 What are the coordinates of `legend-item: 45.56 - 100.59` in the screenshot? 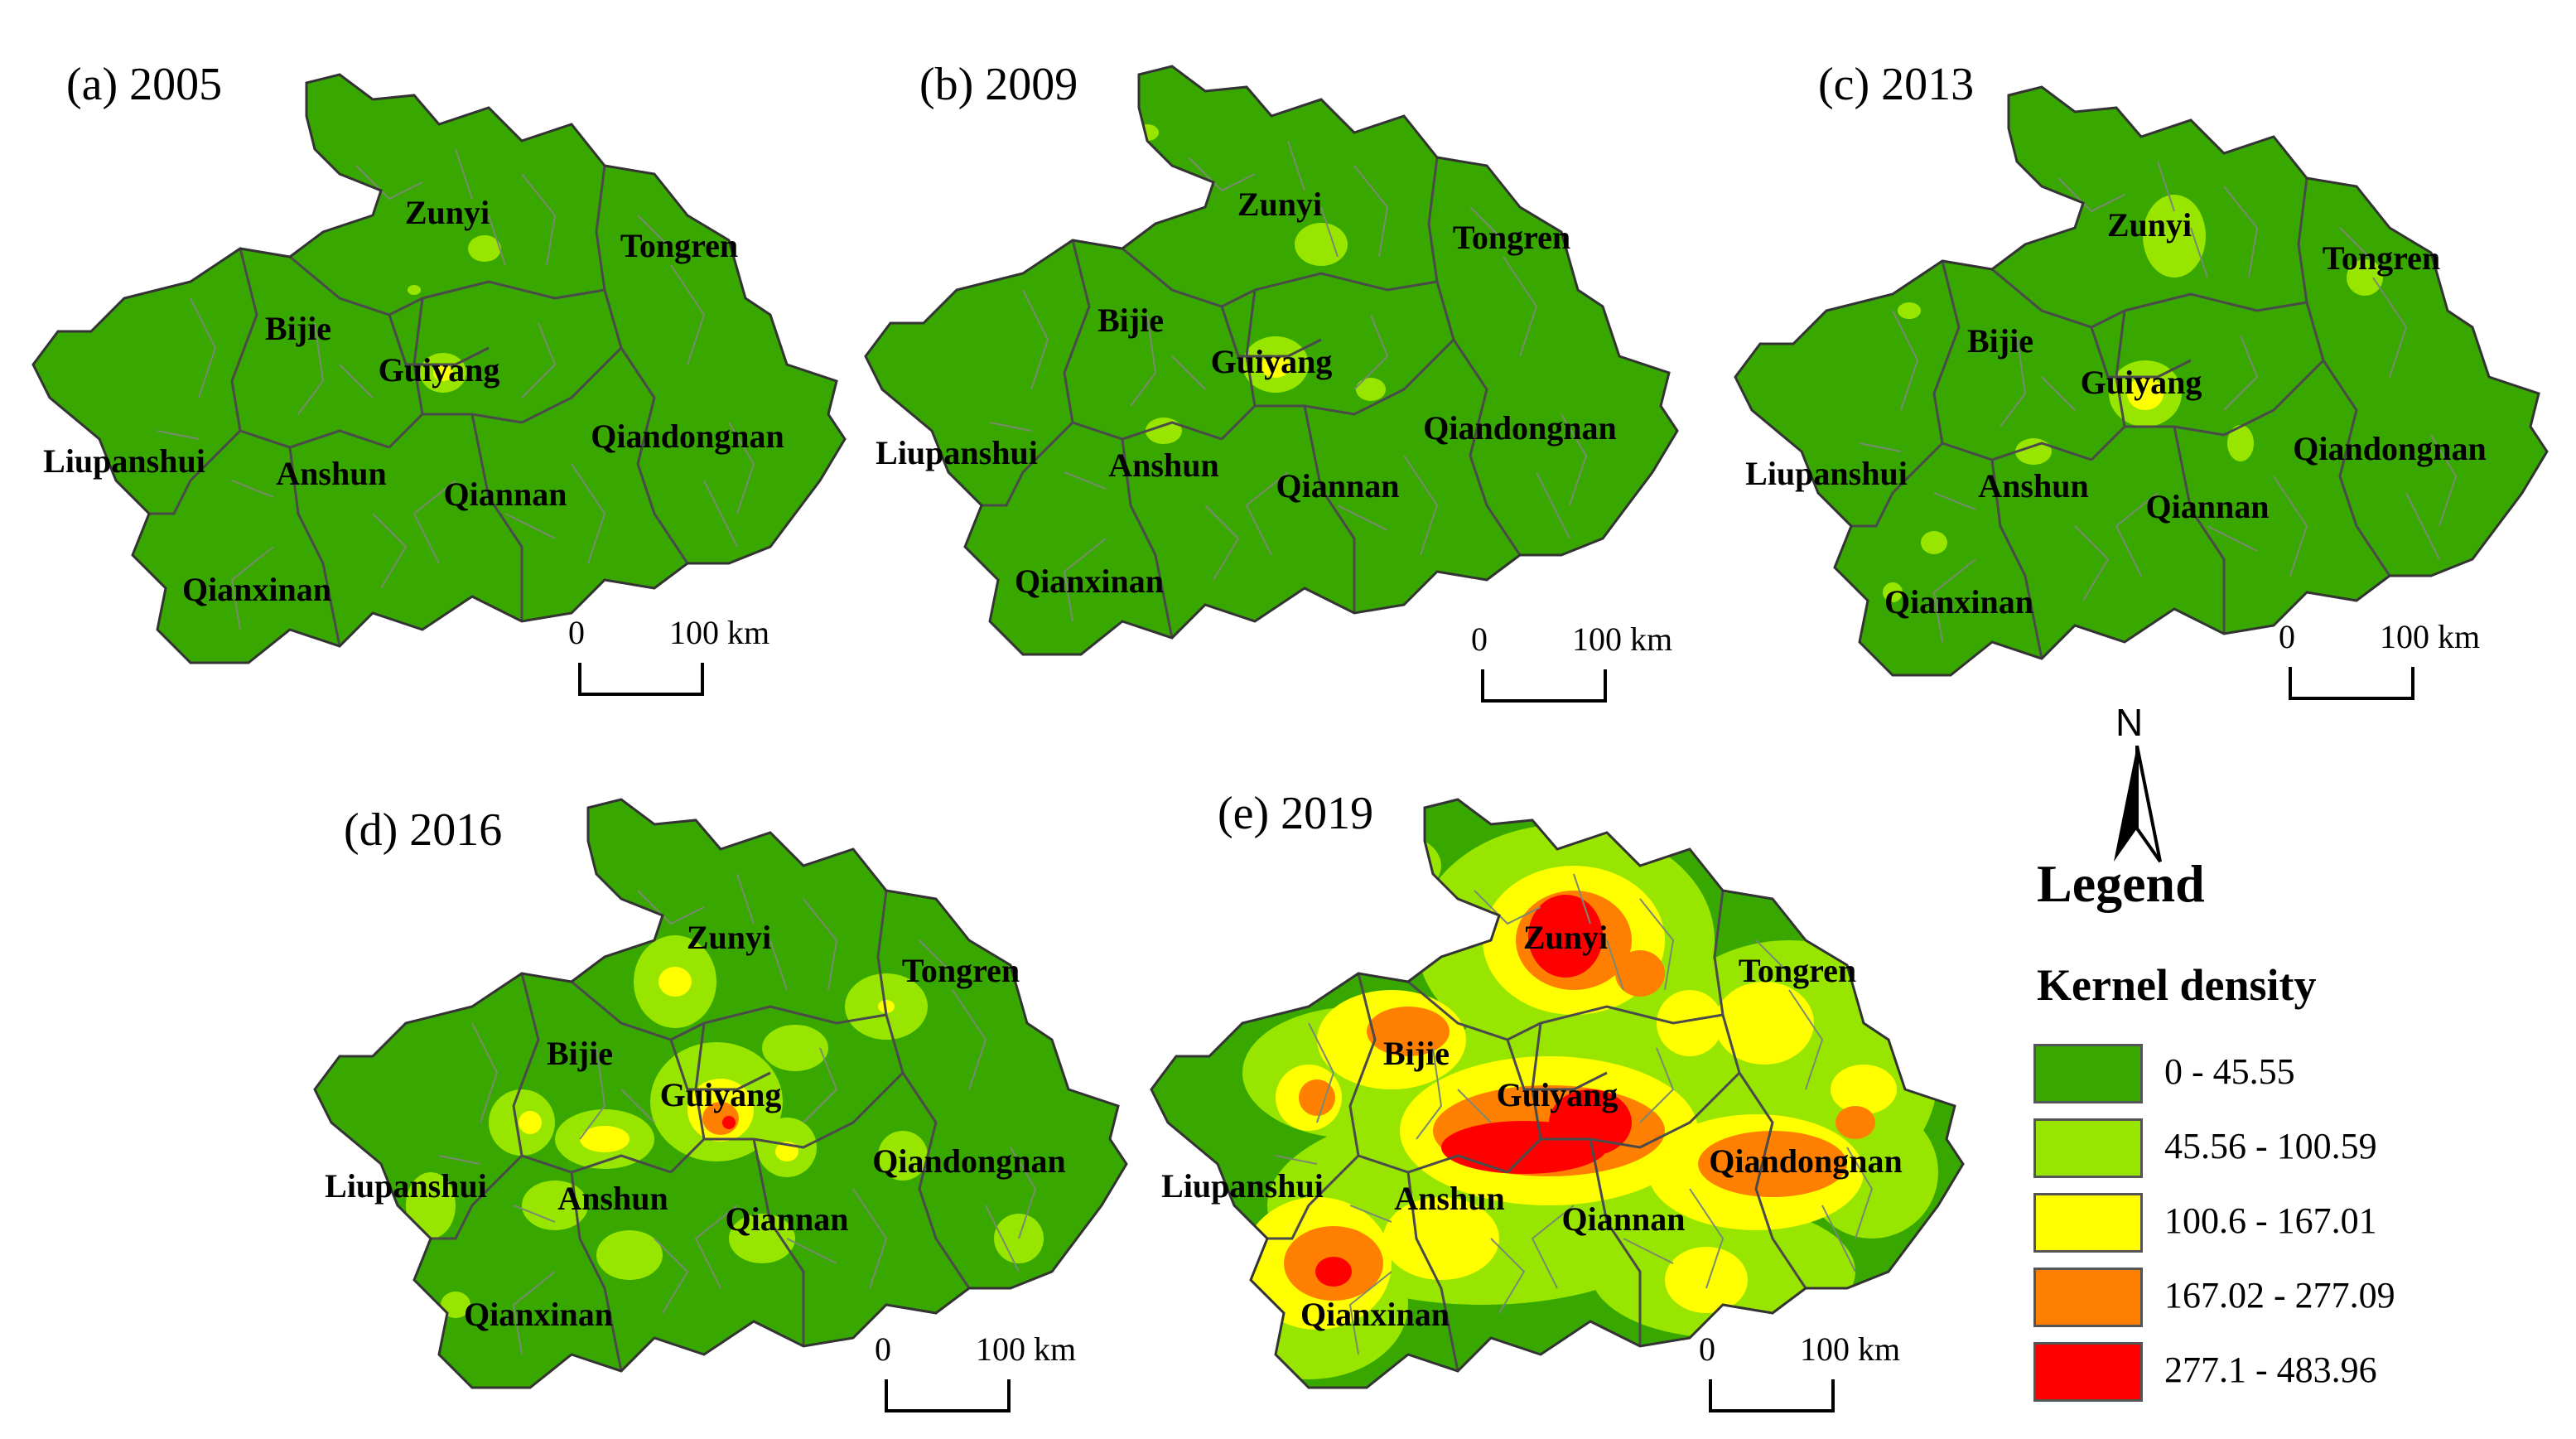 It's located at (2290, 1149).